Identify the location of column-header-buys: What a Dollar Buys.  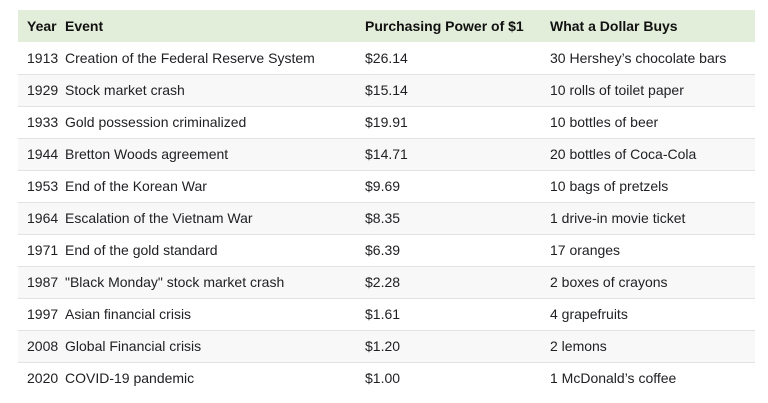
(614, 26).